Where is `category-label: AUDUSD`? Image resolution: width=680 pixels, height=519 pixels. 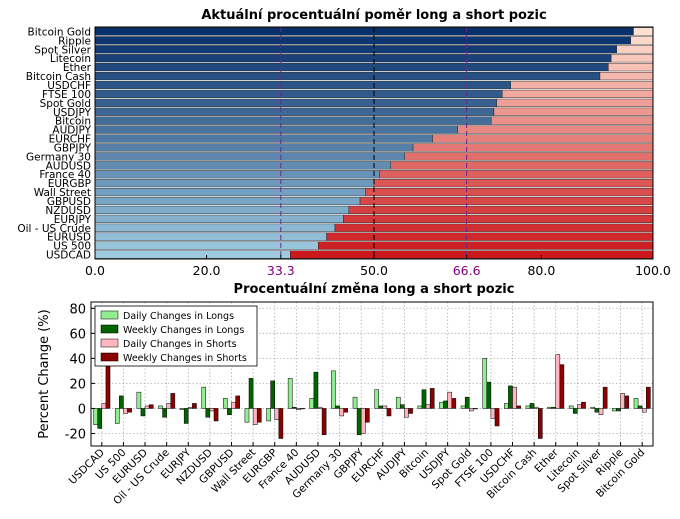
category-label: AUDUSD is located at coordinates (68, 166).